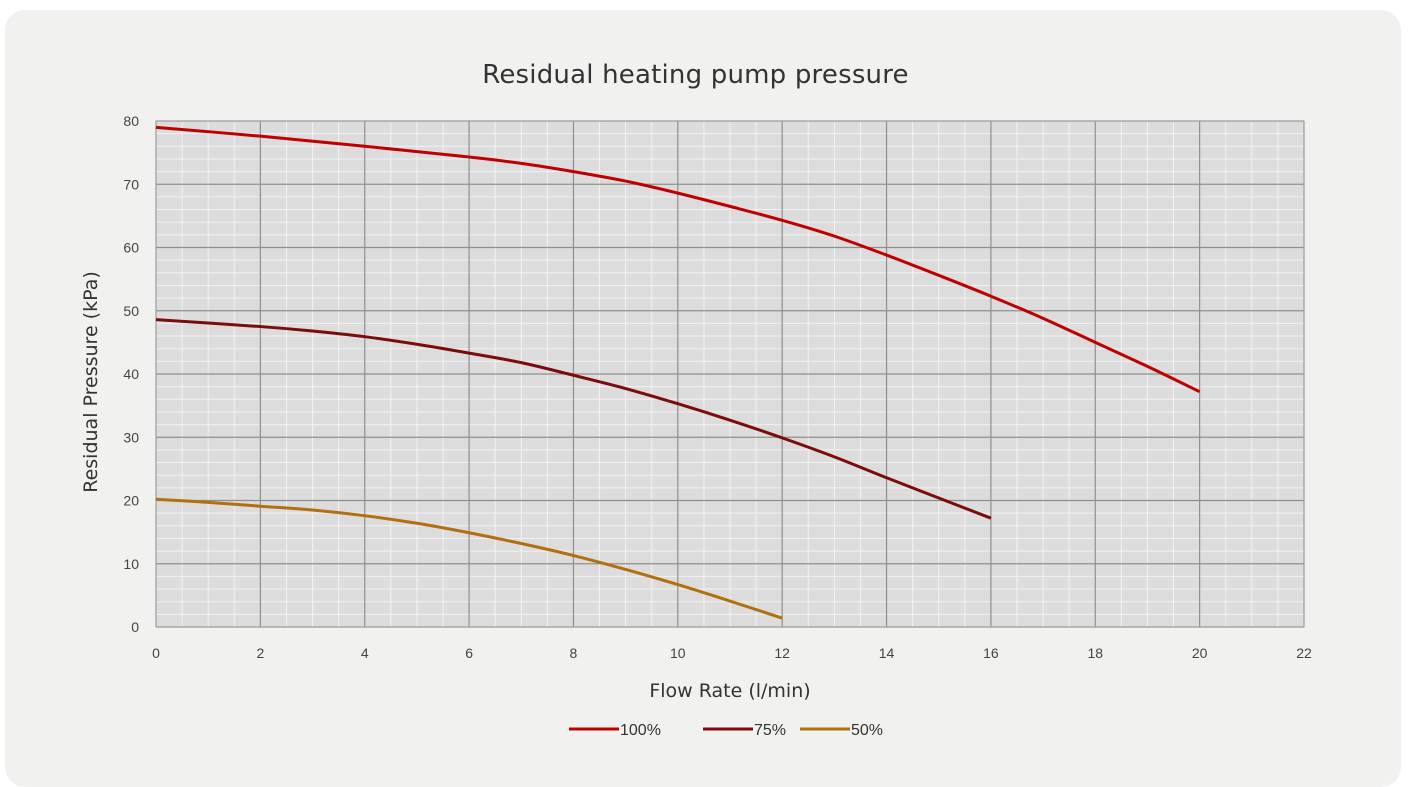  Describe the element at coordinates (695, 75) in the screenshot. I see `chart-title: Residual heating pump pressure` at that location.